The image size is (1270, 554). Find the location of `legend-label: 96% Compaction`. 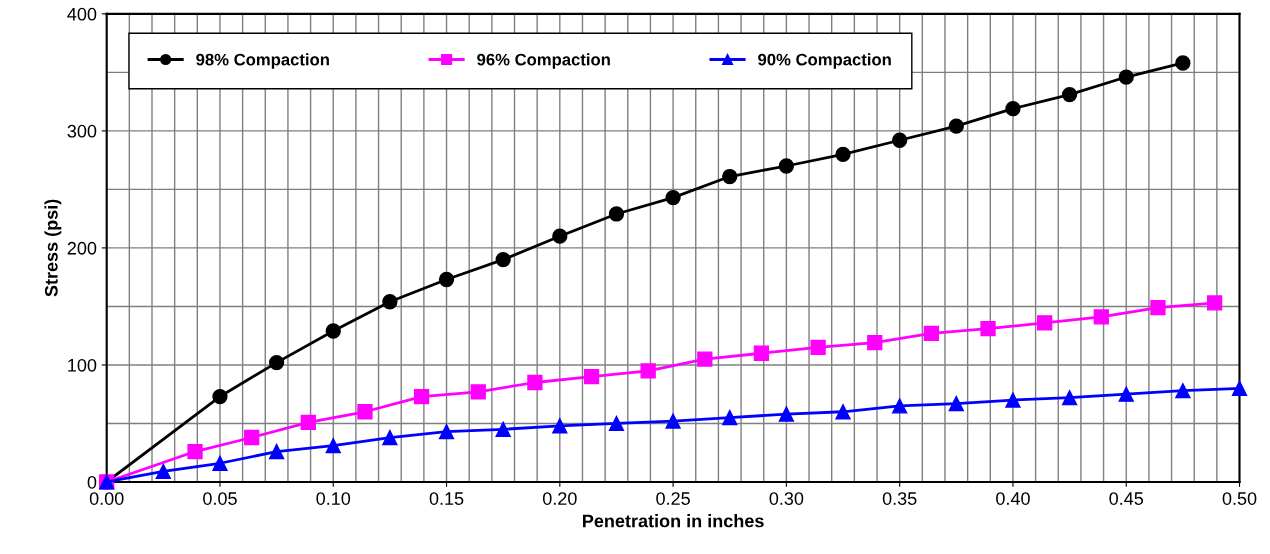

legend-label: 96% Compaction is located at coordinates (543, 61).